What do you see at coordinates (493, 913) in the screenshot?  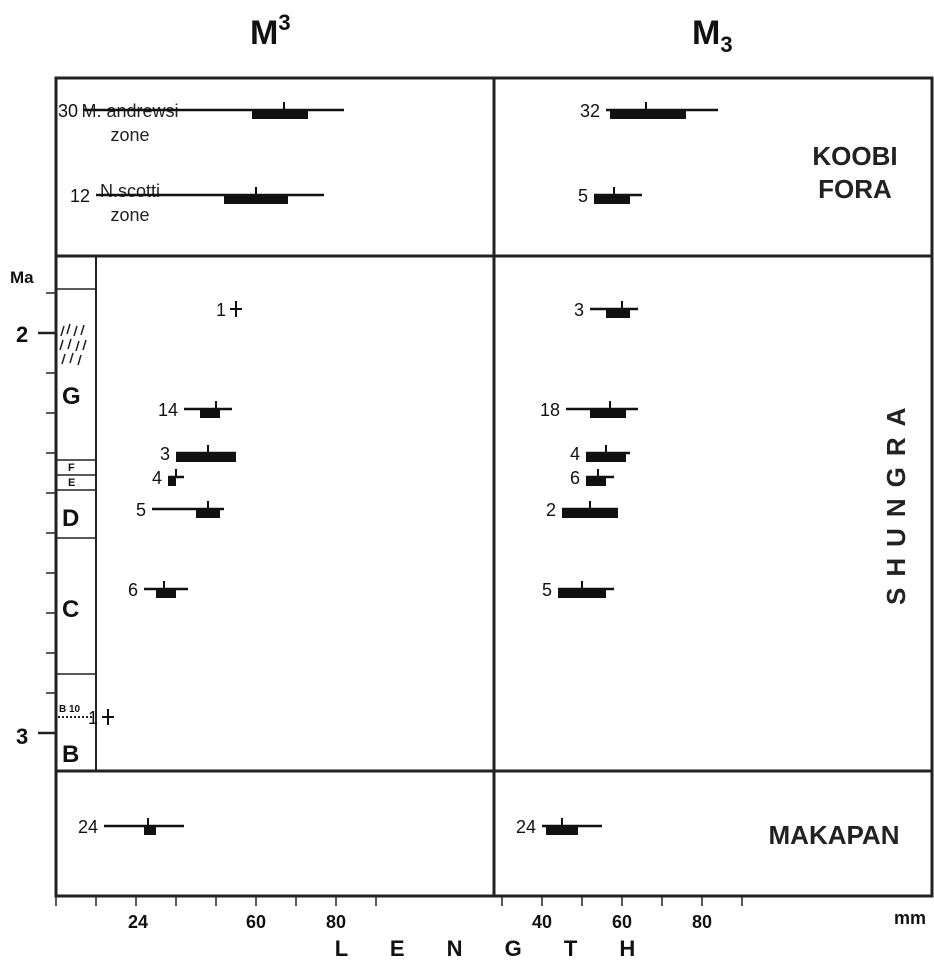 I see `x-axis: 24 60 80 40 60 80` at bounding box center [493, 913].